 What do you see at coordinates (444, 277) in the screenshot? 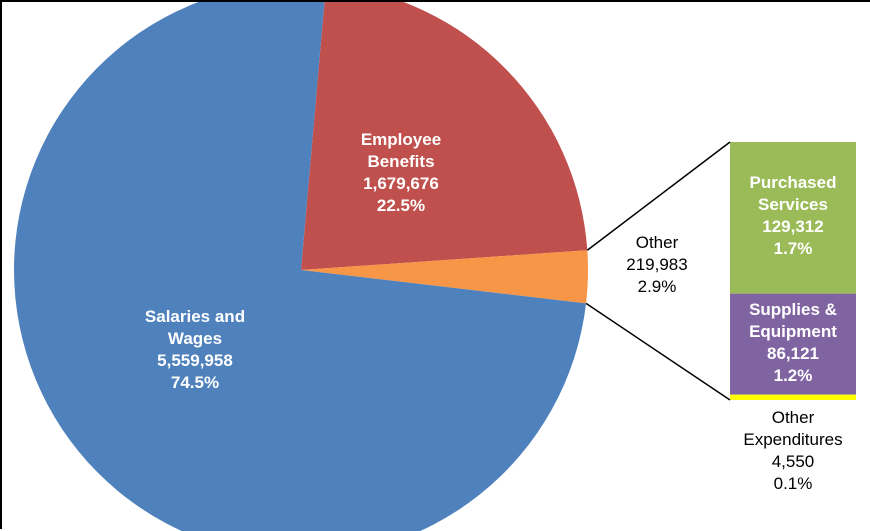
I see `pie-slice-other` at bounding box center [444, 277].